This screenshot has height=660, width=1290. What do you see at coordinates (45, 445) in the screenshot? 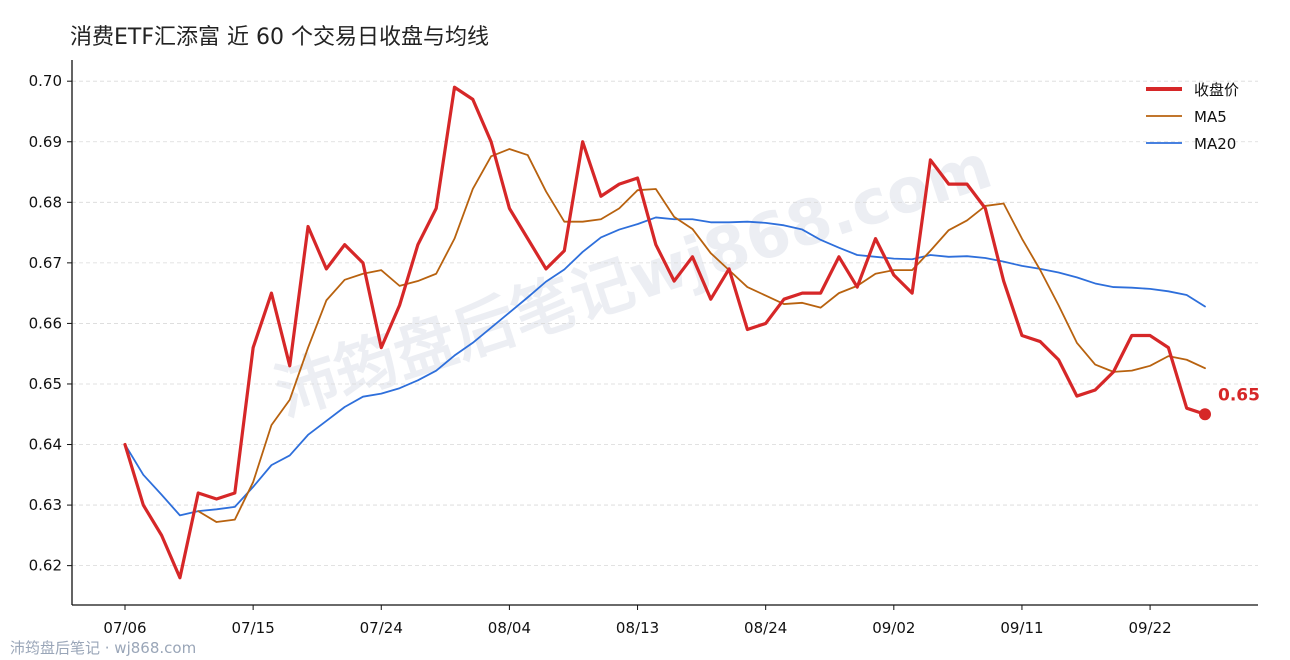
I see `y-tick-label: 0.64` at bounding box center [45, 445].